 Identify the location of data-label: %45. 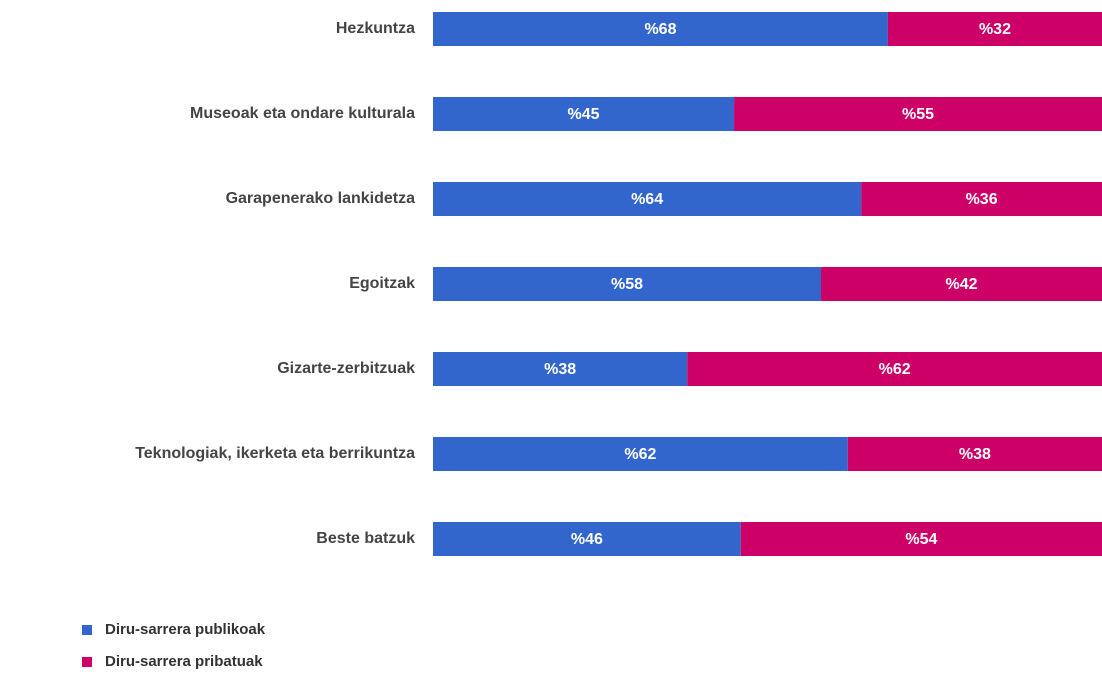
(584, 114).